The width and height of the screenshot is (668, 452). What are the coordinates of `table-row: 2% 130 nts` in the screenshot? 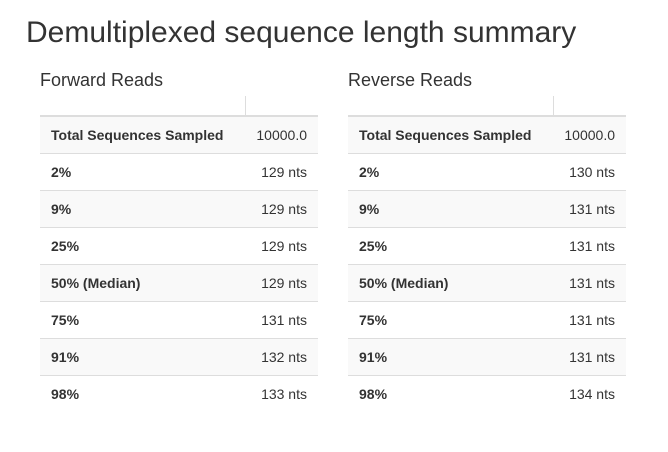 It's located at (487, 172).